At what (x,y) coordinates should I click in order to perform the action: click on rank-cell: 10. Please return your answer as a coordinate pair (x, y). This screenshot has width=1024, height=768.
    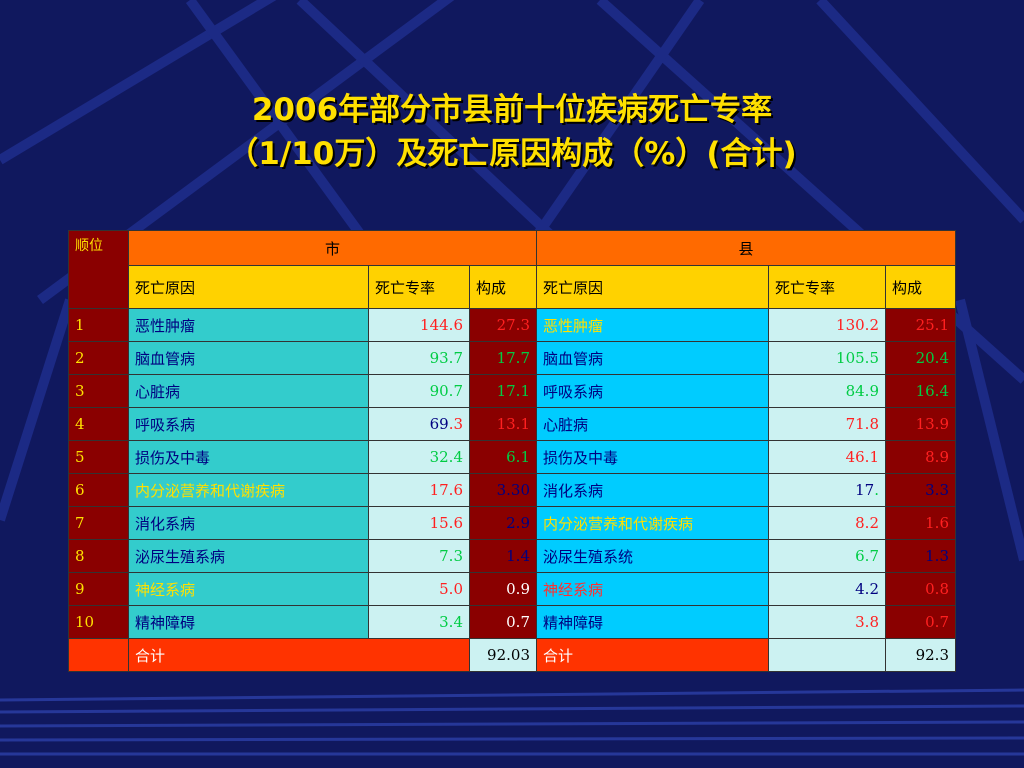
    Looking at the image, I should click on (98, 622).